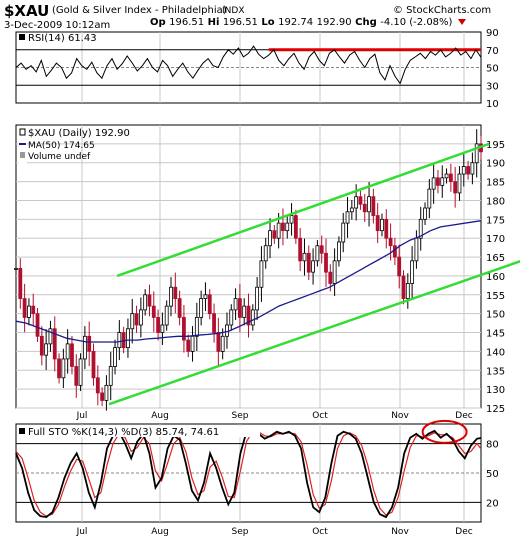 The height and width of the screenshot is (540, 520). I want to click on sto-legend-label: Full STO %K(14,3) %D(3) 85.74, 74.61, so click(123, 432).